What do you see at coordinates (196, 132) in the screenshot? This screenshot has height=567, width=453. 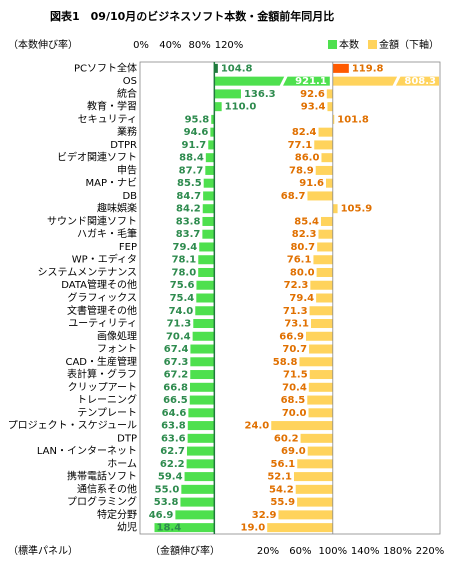 I see `value-label: 94.6` at bounding box center [196, 132].